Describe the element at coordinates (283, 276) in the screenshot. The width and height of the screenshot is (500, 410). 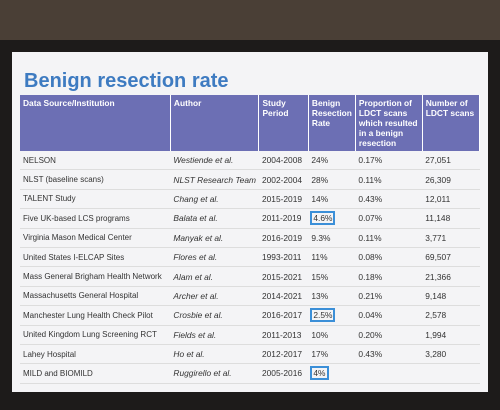
I see `table-cell: 2015-2021` at that location.